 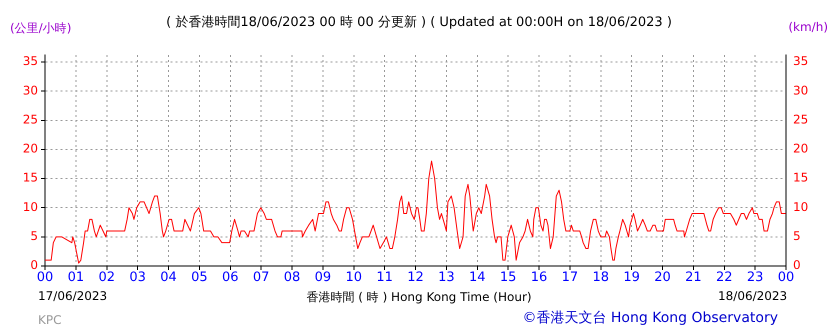 What do you see at coordinates (800, 119) in the screenshot?
I see `y2-tick-label: 25` at bounding box center [800, 119].